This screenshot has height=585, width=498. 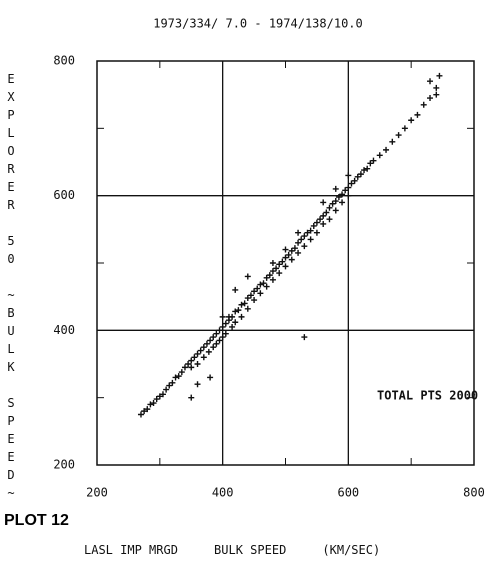 I want to click on plot-label: PLOT 12, so click(x=36, y=520).